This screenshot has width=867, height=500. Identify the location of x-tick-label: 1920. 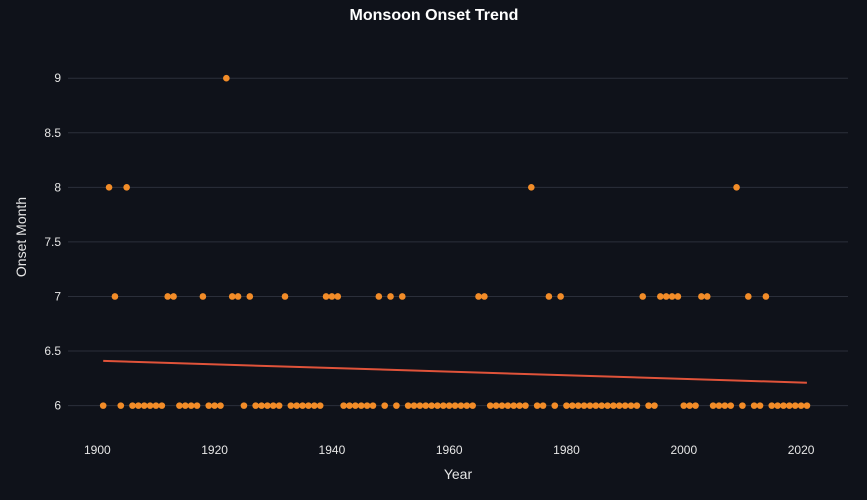
(214, 450).